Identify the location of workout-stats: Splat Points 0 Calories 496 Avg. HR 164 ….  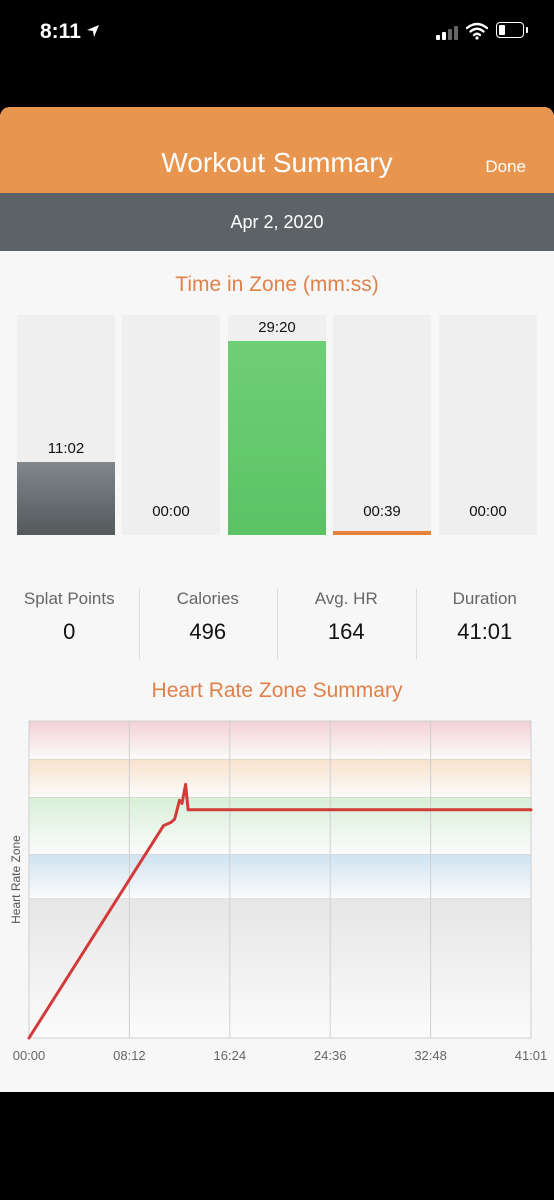
(277, 623).